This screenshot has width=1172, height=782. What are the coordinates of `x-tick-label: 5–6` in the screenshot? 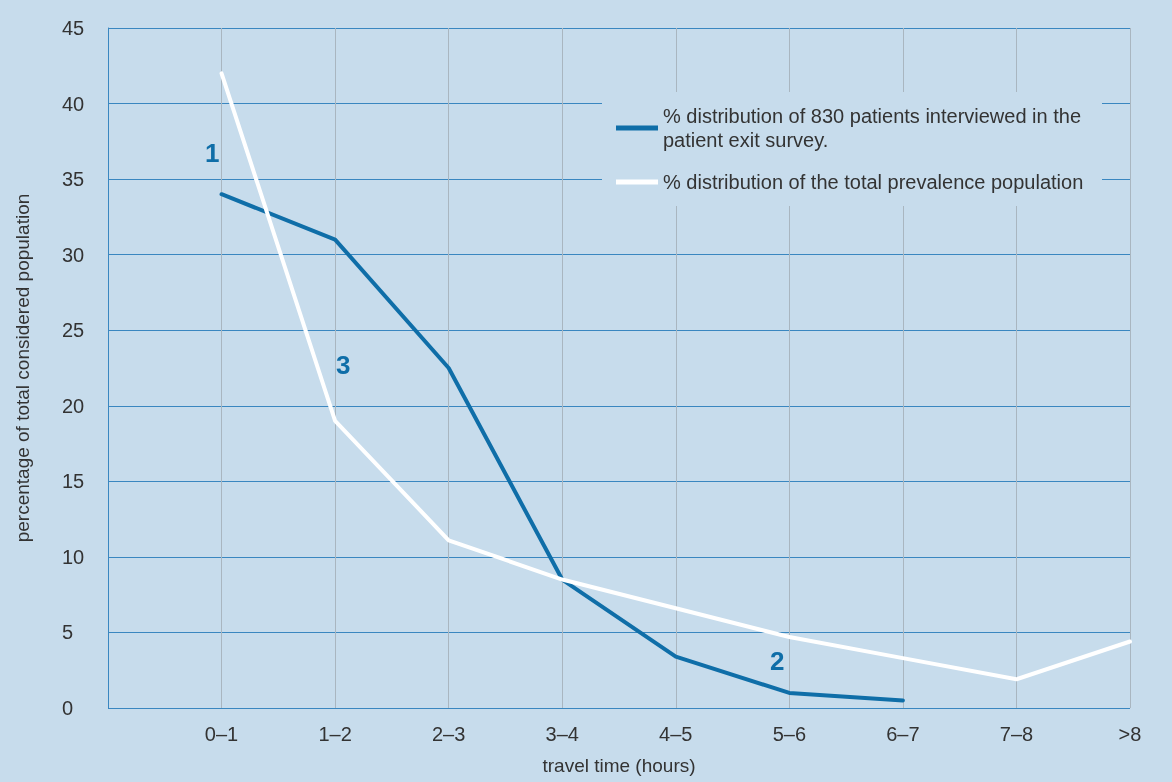 It's located at (789, 734).